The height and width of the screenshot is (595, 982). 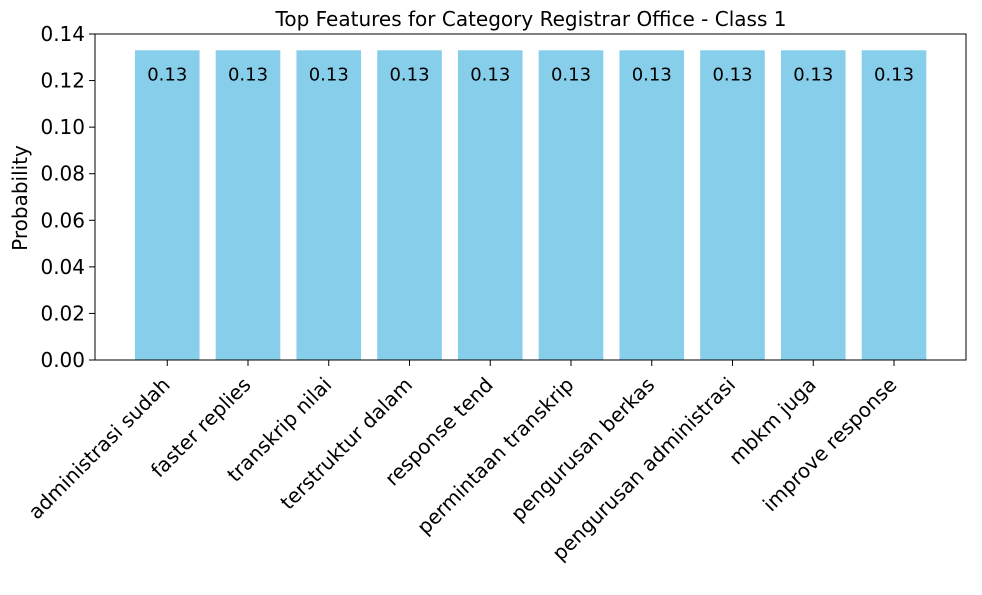 I want to click on y-tick-label: 0.06, so click(x=62, y=220).